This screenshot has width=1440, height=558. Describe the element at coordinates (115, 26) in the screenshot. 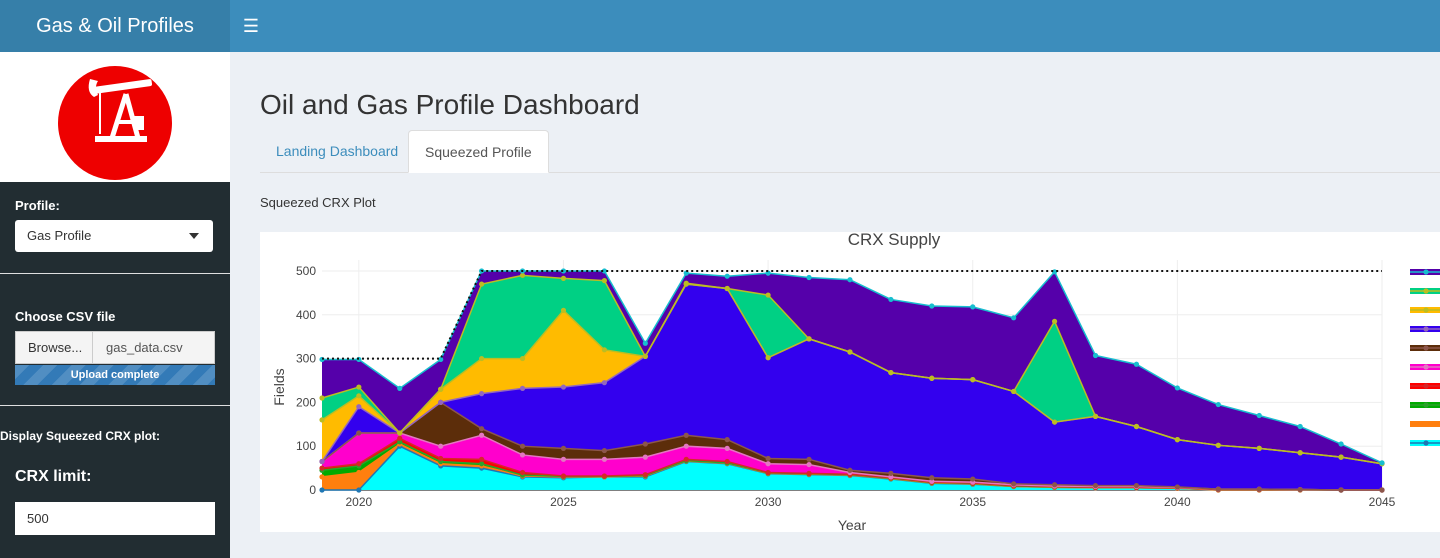

I see `app-title: Gas & Oil Profiles` at that location.